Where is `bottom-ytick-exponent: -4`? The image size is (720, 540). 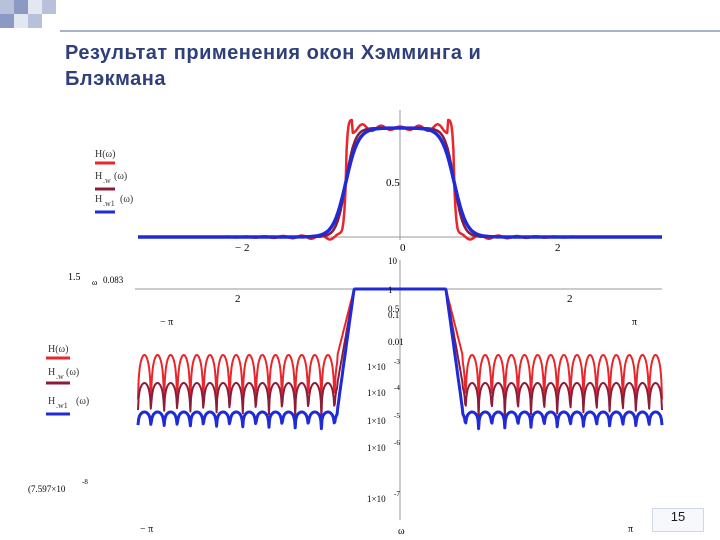 bottom-ytick-exponent: -4 is located at coordinates (397, 388).